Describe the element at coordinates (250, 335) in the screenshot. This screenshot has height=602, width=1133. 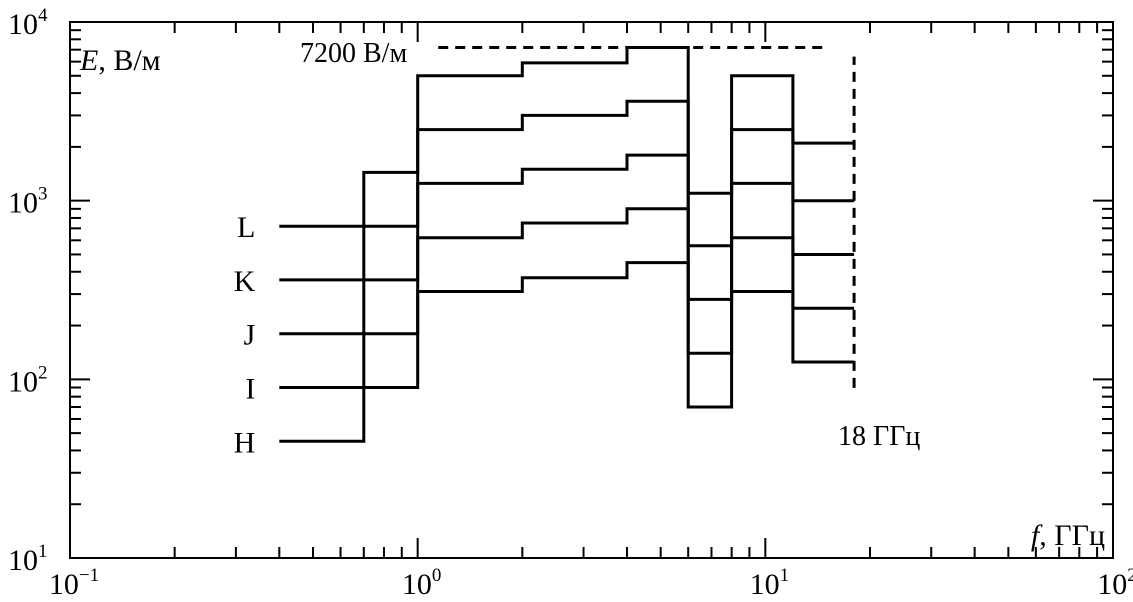
I see `series-label-J: J` at that location.